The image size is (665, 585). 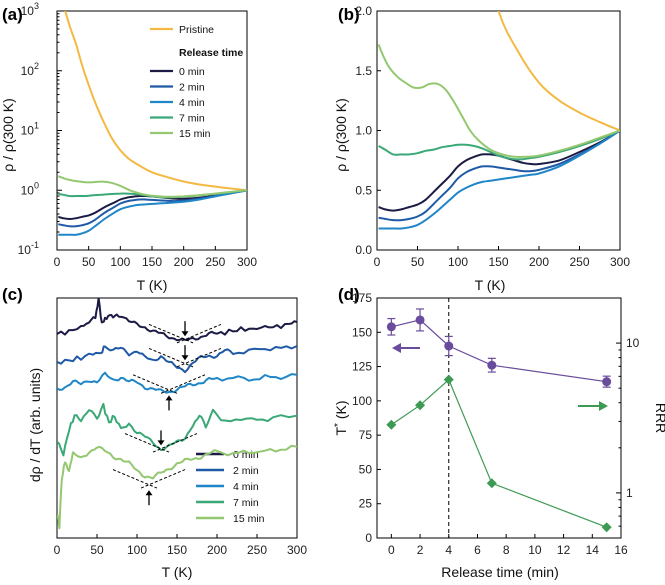 I want to click on panel-a-xtick-label: 100, so click(x=120, y=262).